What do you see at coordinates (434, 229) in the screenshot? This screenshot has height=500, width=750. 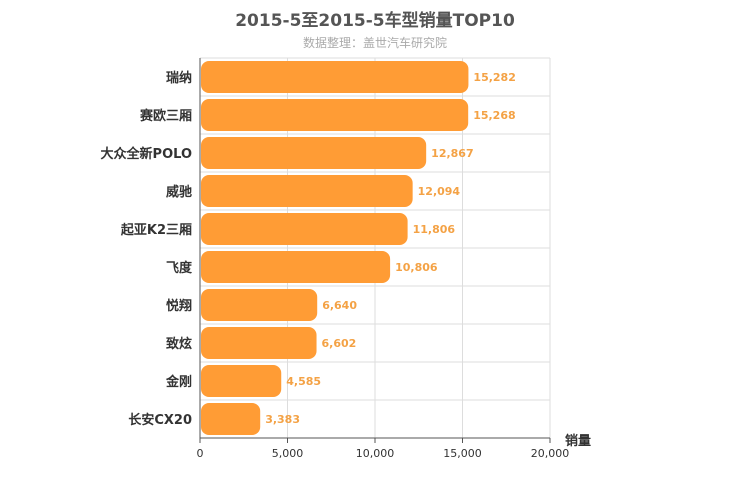 I see `value-label: 11,806` at bounding box center [434, 229].